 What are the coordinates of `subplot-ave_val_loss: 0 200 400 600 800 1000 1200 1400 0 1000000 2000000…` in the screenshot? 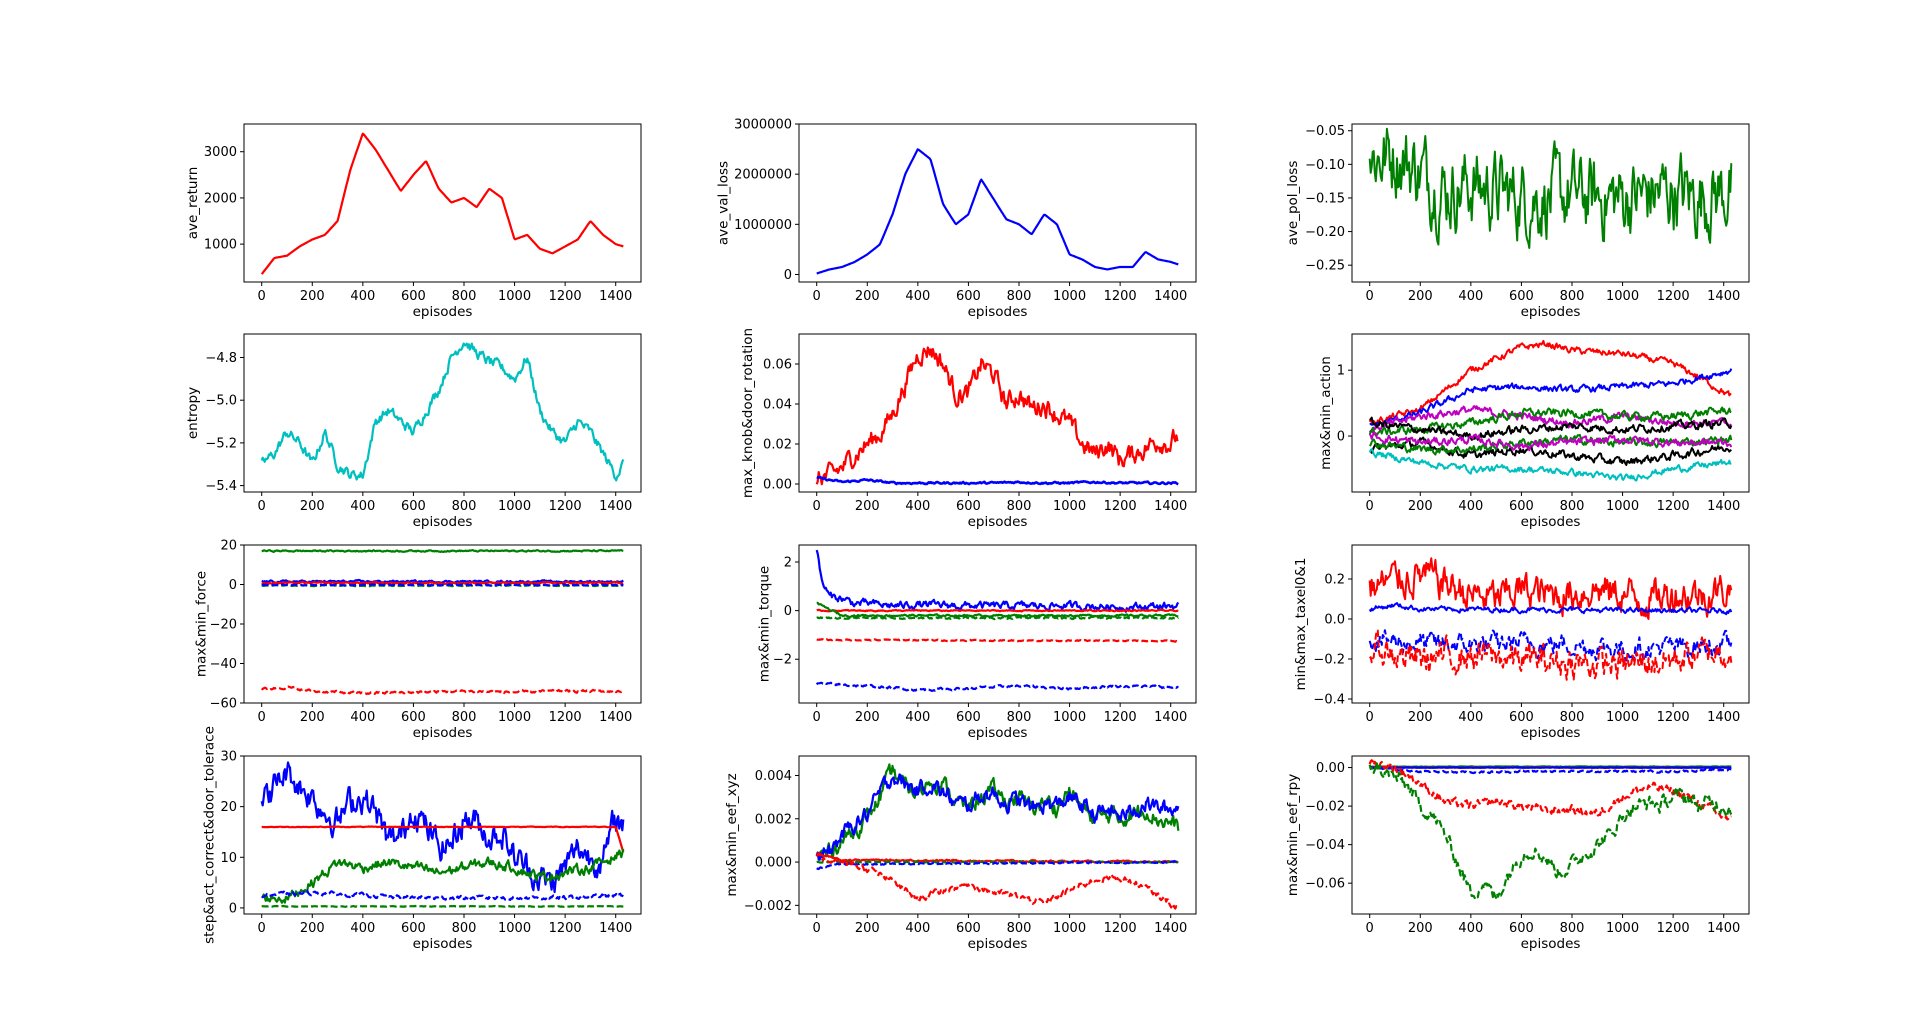 It's located at (956, 219).